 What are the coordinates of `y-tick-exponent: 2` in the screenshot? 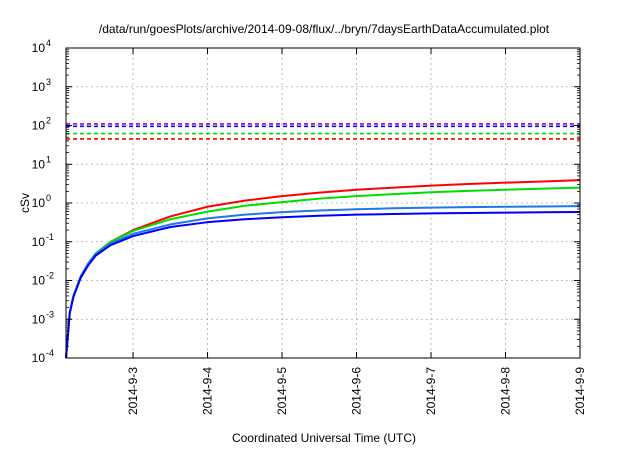 It's located at (48, 121).